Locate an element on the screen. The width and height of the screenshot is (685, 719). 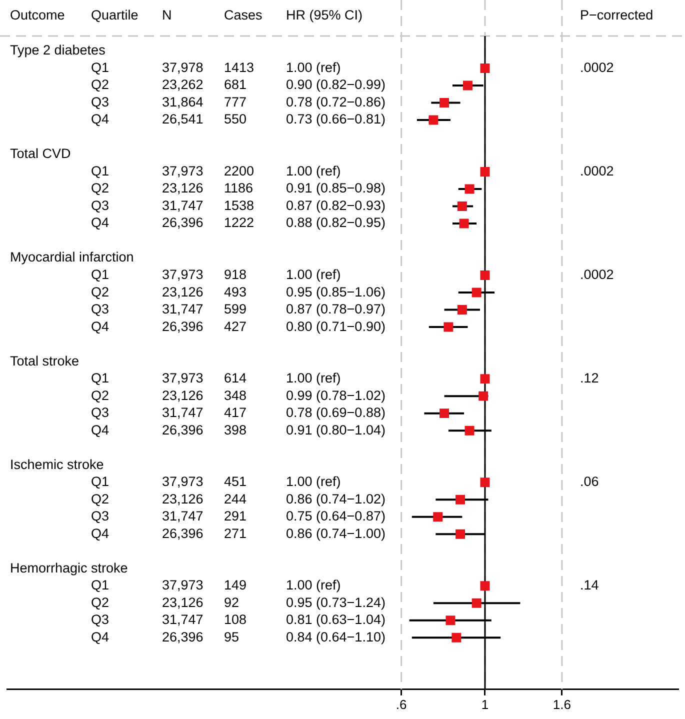
annotation: 0.86 (0.74−1.02) is located at coordinates (336, 498).